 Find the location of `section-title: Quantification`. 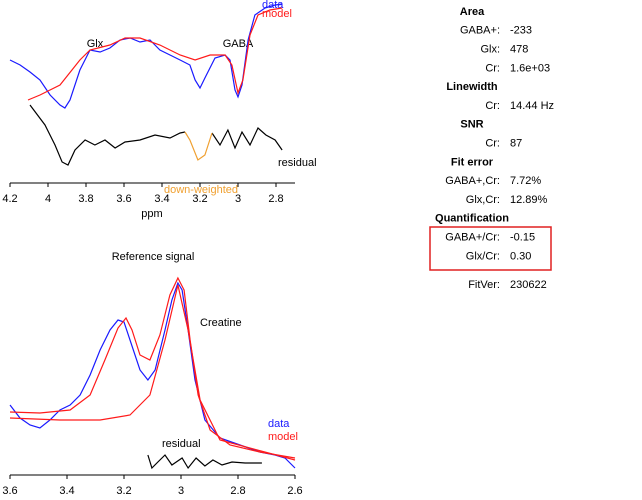

section-title: Quantification is located at coordinates (472, 219).